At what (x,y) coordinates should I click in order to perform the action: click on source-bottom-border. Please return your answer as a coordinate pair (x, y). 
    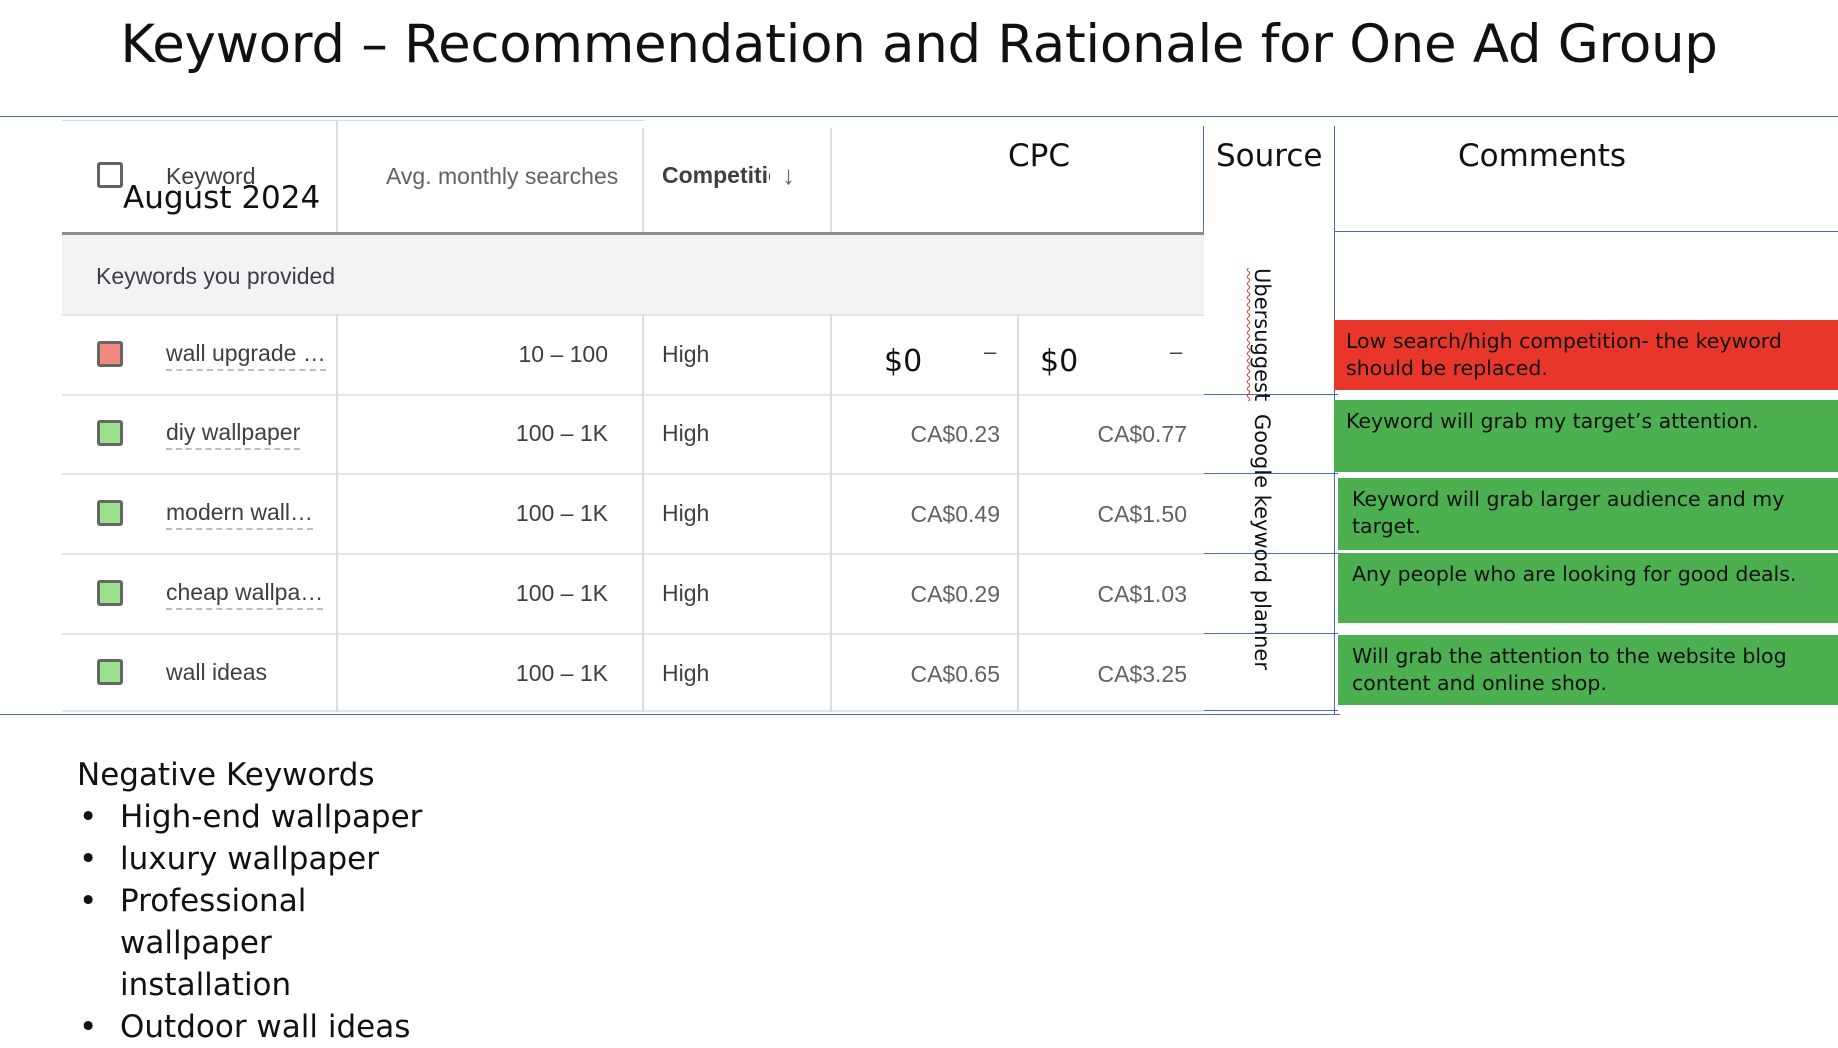
    Looking at the image, I should click on (1270, 710).